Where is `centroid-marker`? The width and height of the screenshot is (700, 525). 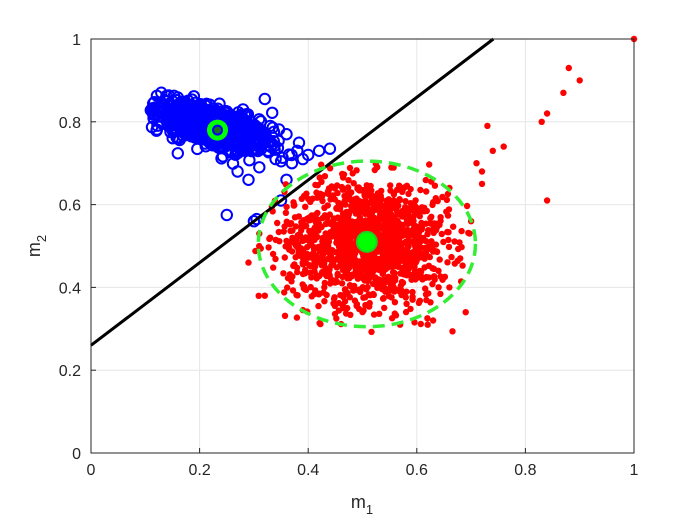 centroid-marker is located at coordinates (366, 241).